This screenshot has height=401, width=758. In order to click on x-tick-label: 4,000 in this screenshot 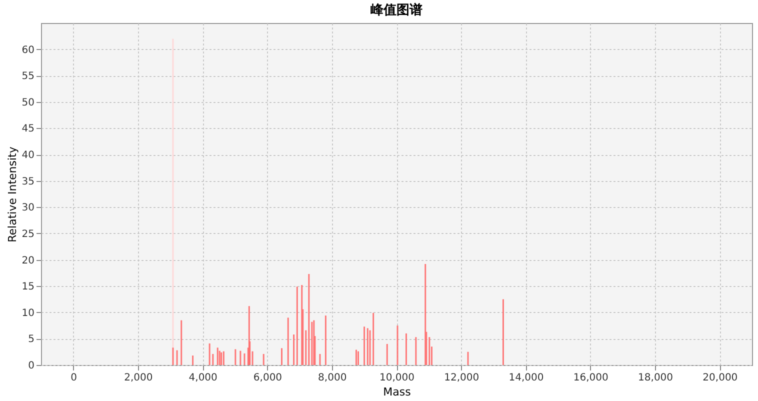, I will do `click(203, 378)`.